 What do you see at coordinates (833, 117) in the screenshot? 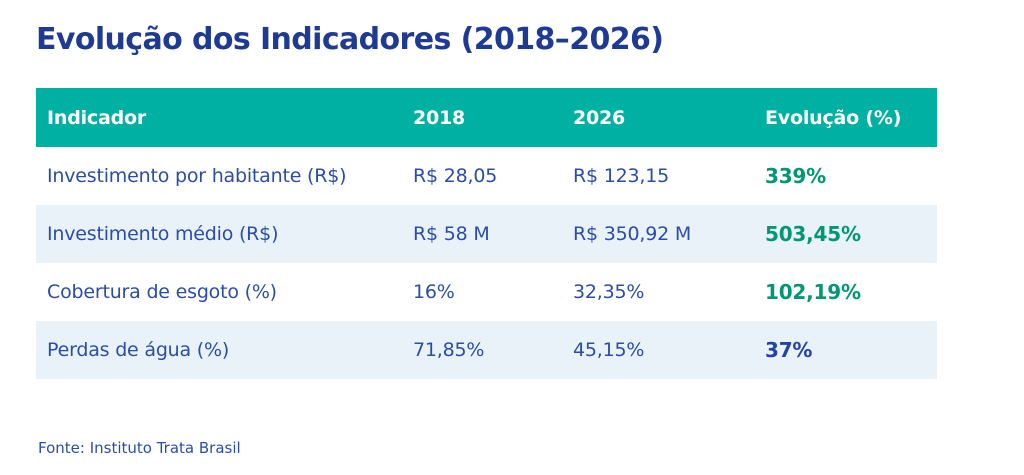
I see `header-evolution: Evolução (%)` at bounding box center [833, 117].